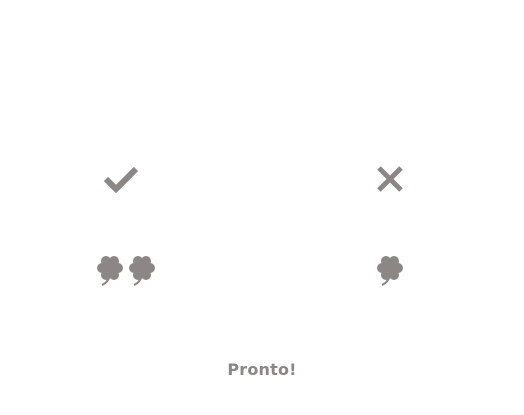  I want to click on double-clover-option, so click(126, 271).